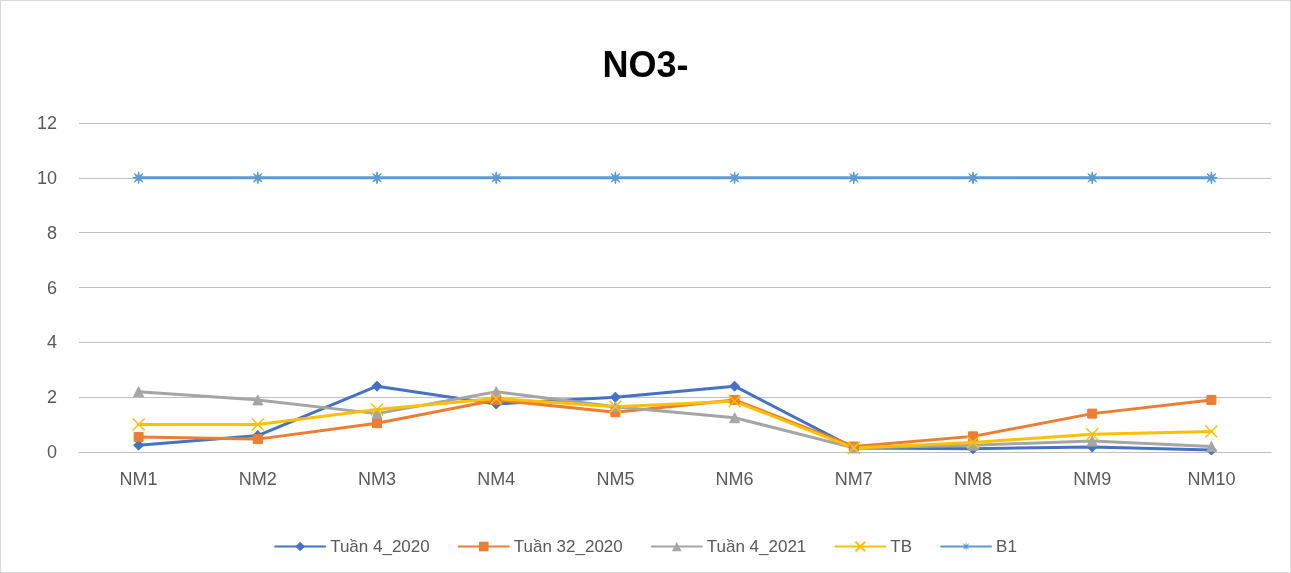 This screenshot has width=1291, height=573. What do you see at coordinates (973, 479) in the screenshot?
I see `x-tick-label: NM8` at bounding box center [973, 479].